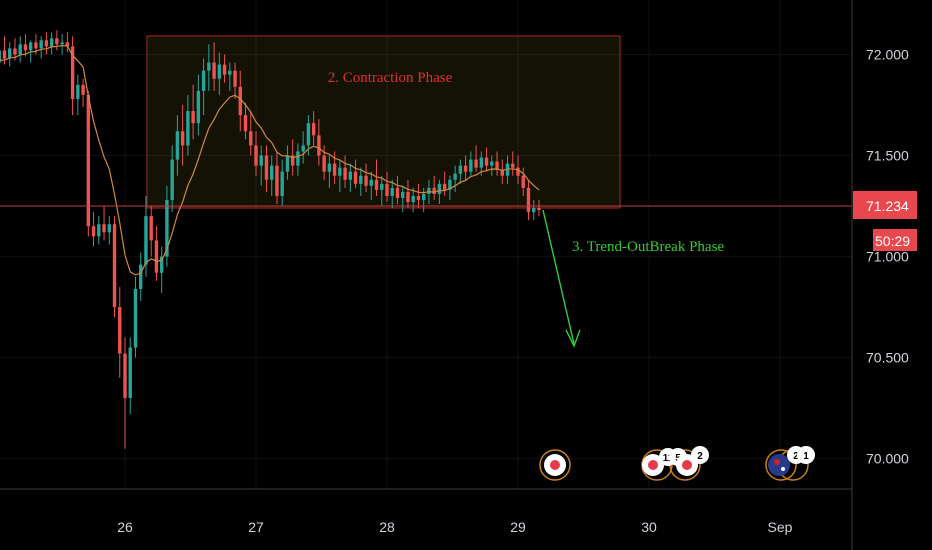  What do you see at coordinates (783, 469) in the screenshot?
I see `flag-star-icon` at bounding box center [783, 469].